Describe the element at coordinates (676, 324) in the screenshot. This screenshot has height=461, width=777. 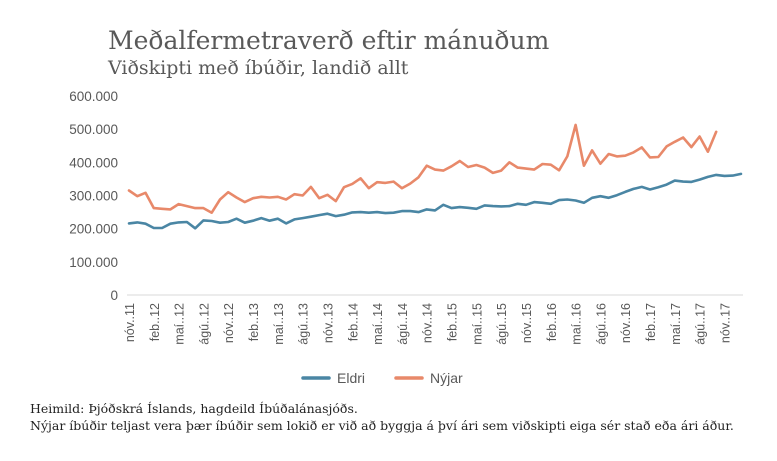
I see `x-tick-label: maí..17` at that location.